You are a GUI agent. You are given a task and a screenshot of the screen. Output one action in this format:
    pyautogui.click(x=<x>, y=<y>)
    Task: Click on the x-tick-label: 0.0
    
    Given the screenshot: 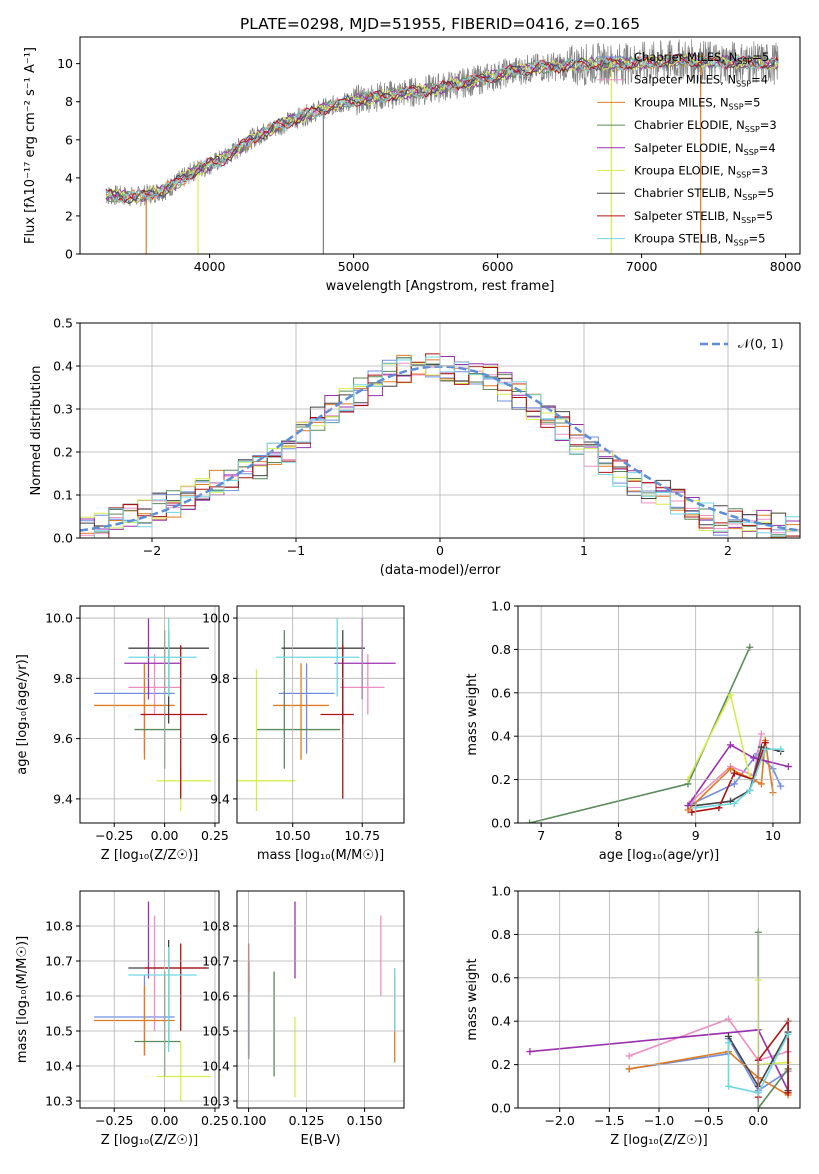 What is the action you would take?
    pyautogui.click(x=758, y=1120)
    